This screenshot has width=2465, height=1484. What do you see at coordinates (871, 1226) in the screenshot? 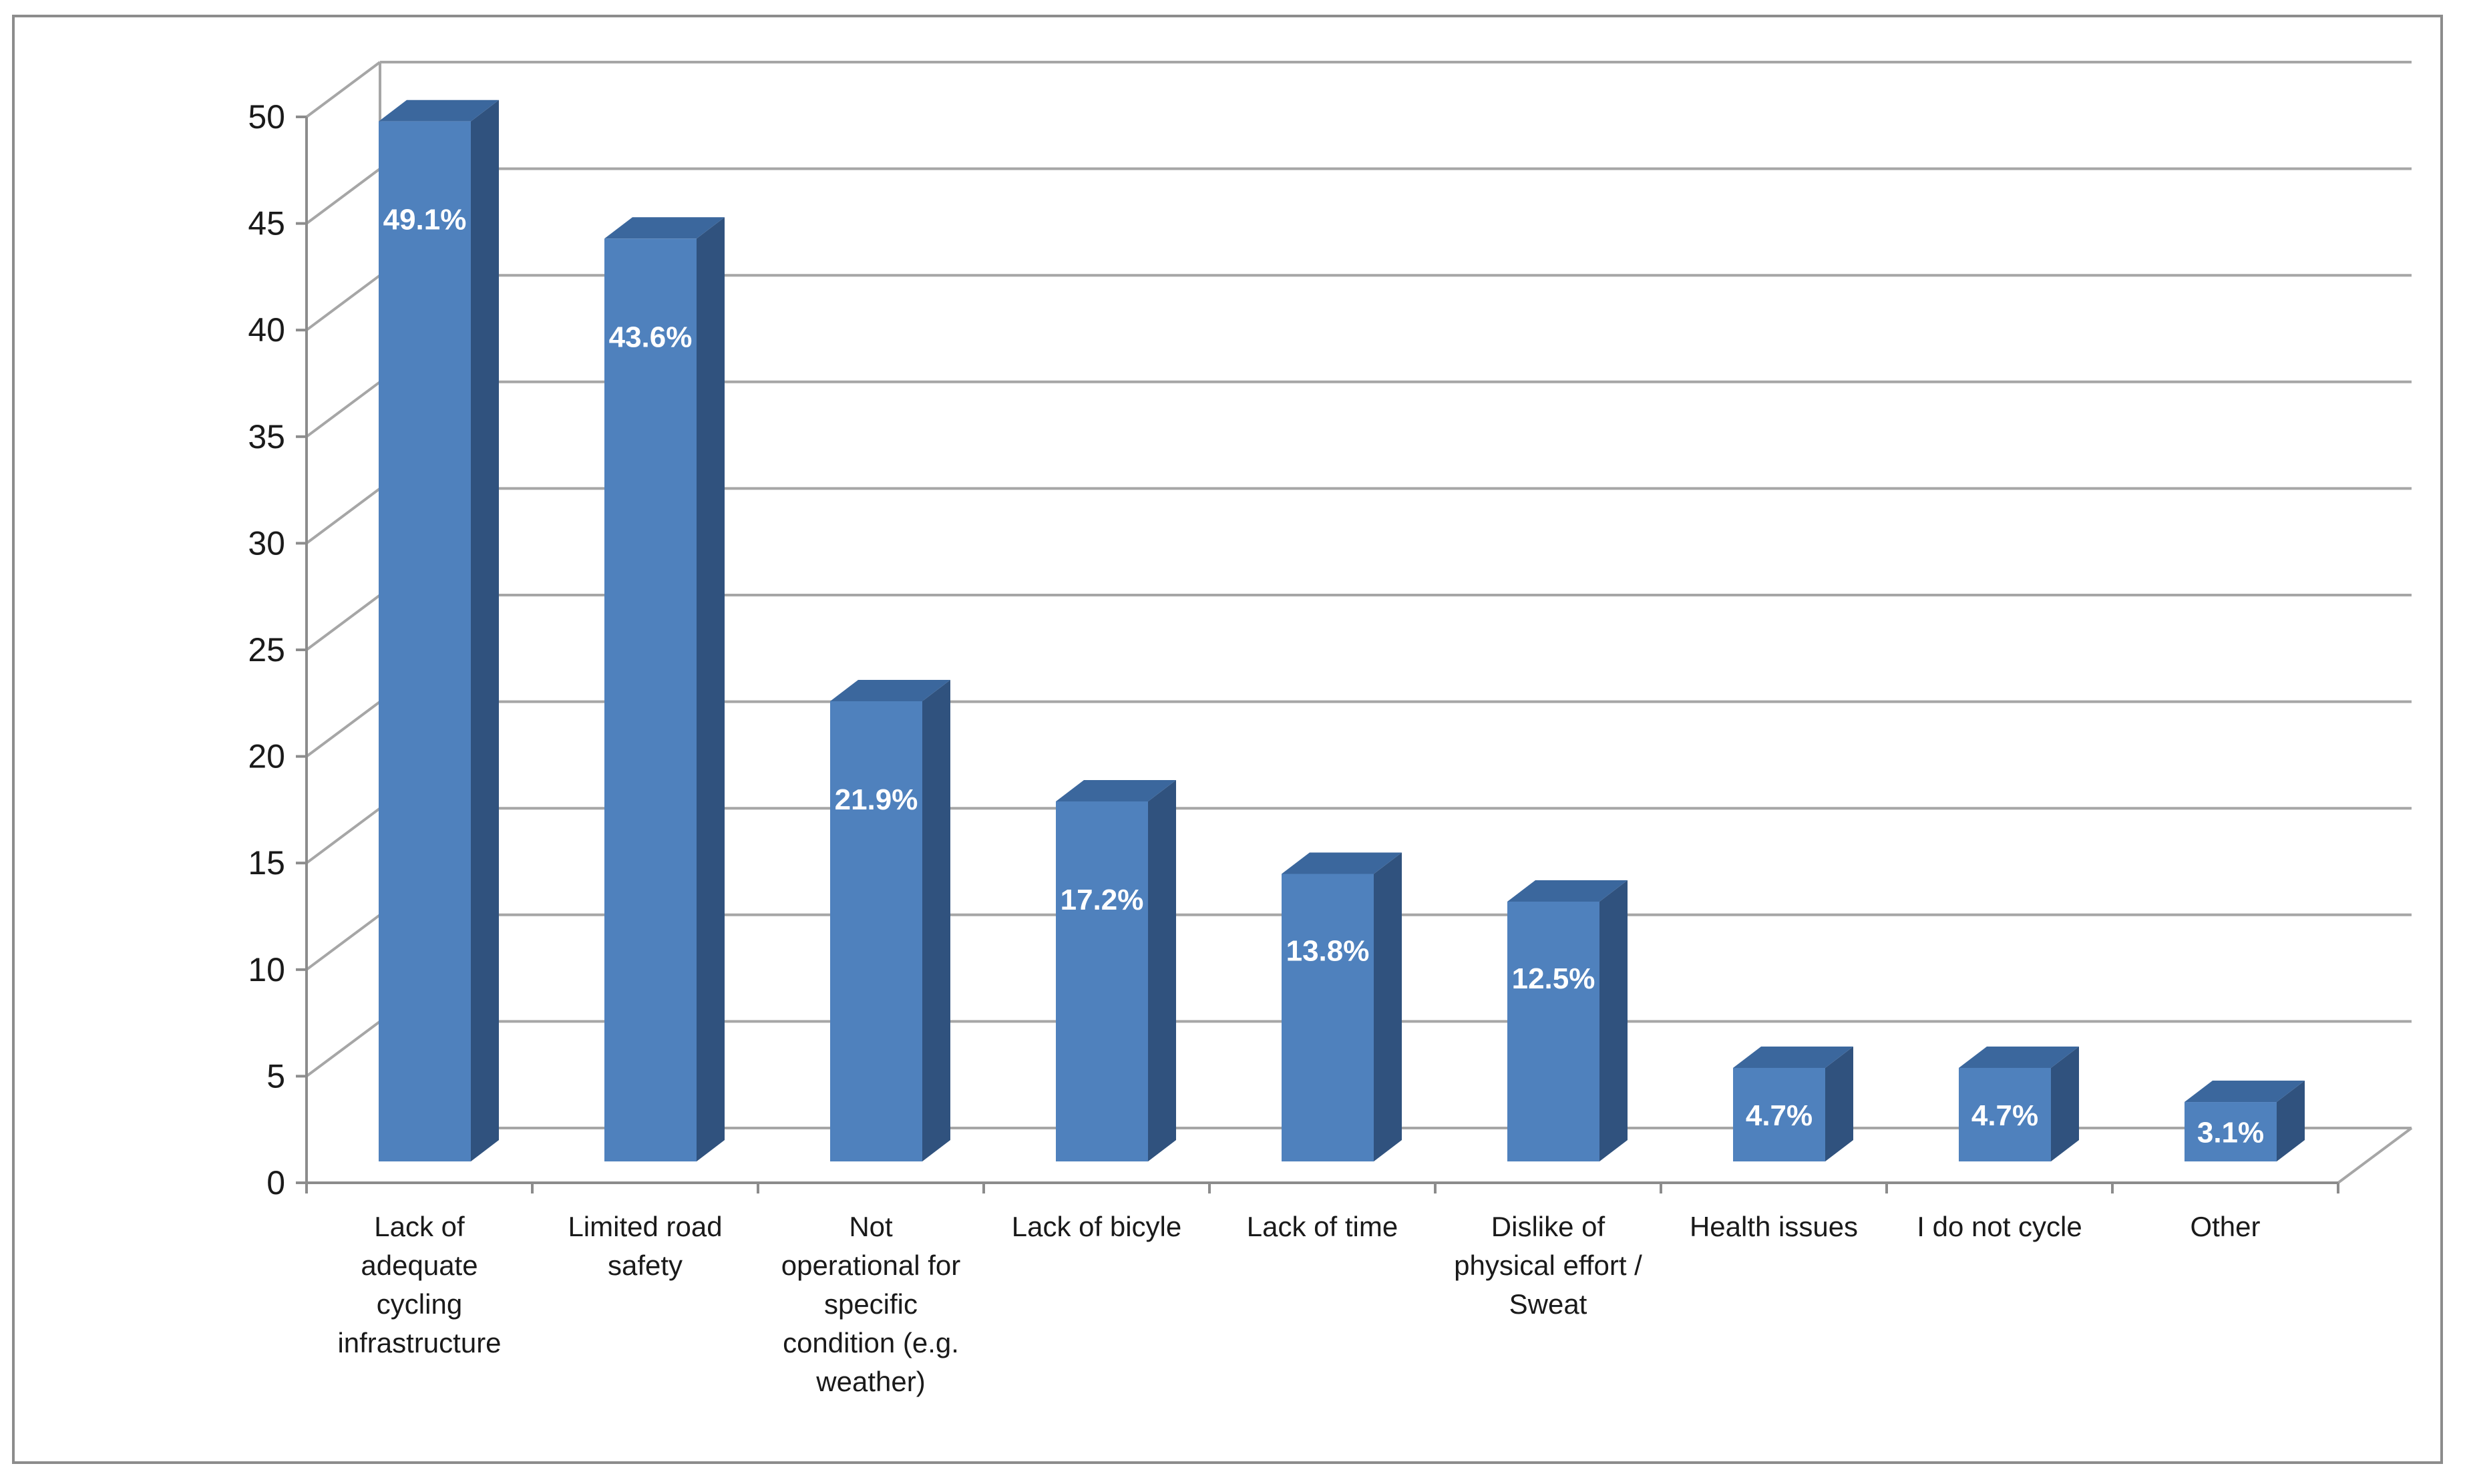
I see `category-label-line: Not` at bounding box center [871, 1226].